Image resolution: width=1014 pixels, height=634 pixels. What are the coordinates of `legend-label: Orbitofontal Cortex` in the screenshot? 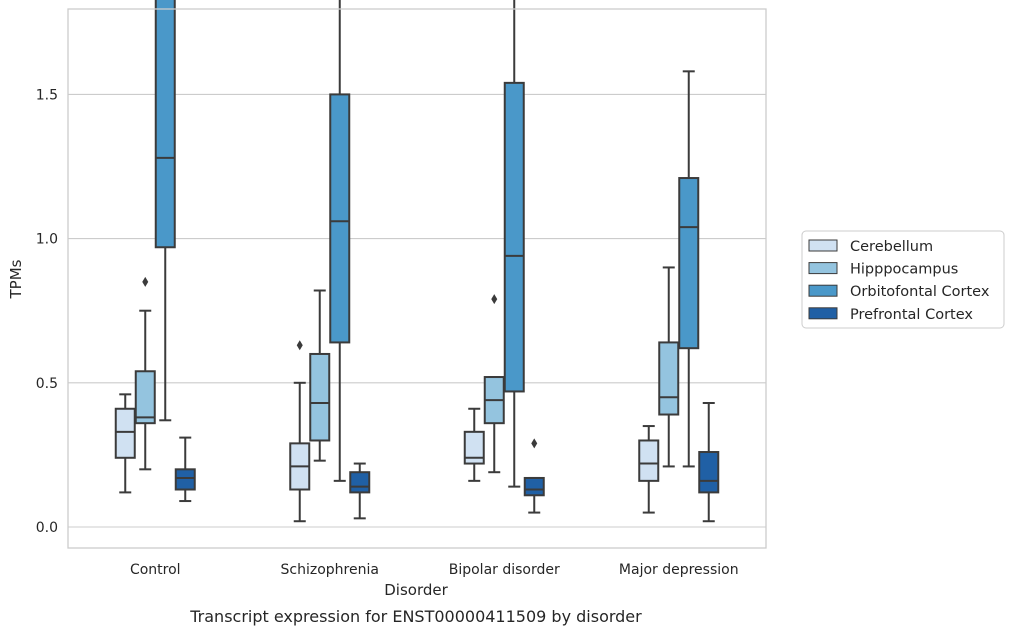 It's located at (920, 292).